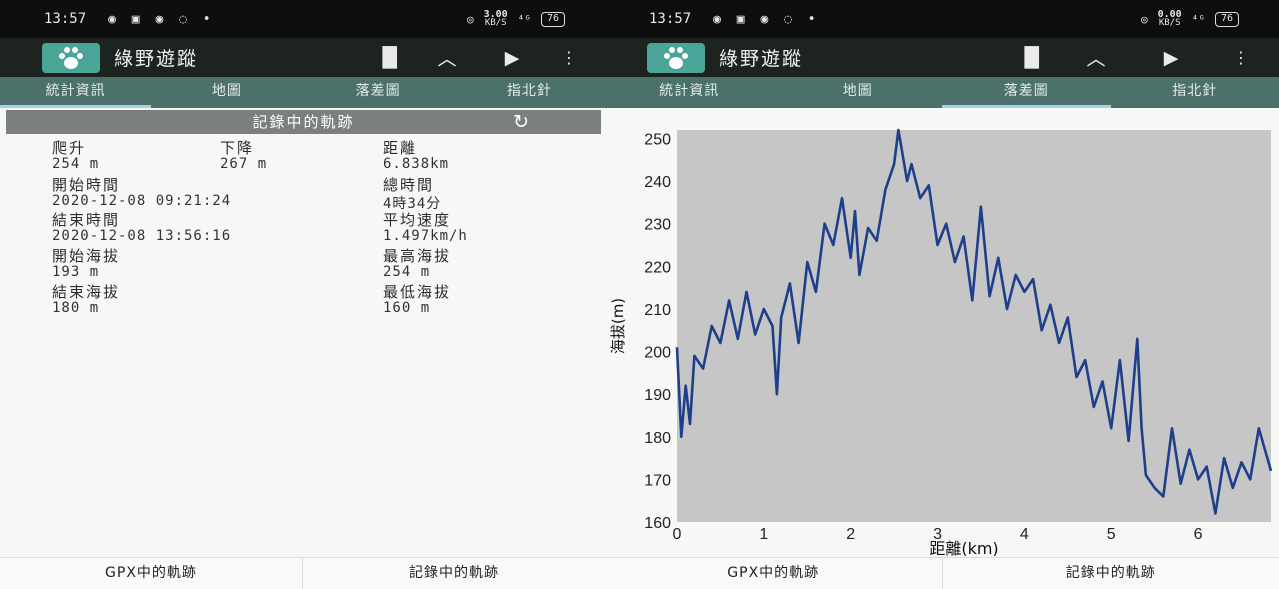 The width and height of the screenshot is (1279, 589). I want to click on network-speed-value: 3.00, so click(495, 14).